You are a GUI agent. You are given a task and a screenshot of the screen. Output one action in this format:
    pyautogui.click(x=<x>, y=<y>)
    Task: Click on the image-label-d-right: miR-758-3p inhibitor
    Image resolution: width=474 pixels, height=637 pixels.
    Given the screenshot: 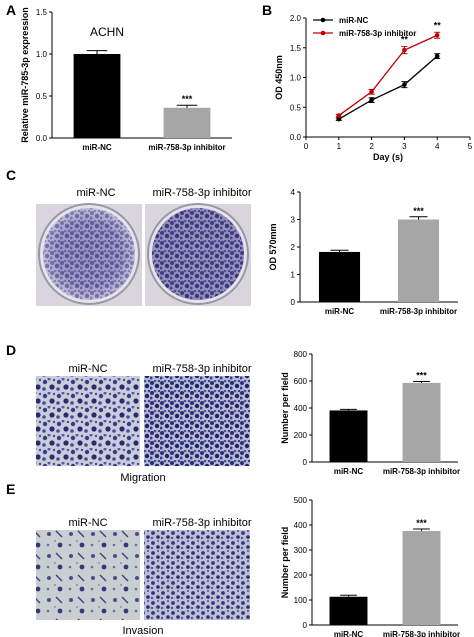 What is the action you would take?
    pyautogui.click(x=201, y=369)
    